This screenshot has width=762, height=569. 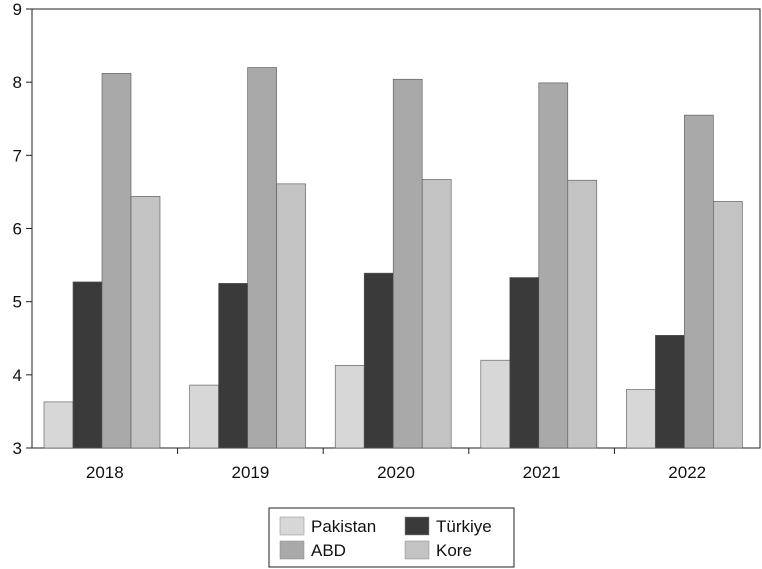 I want to click on bar-pakistan-2022, so click(x=641, y=419).